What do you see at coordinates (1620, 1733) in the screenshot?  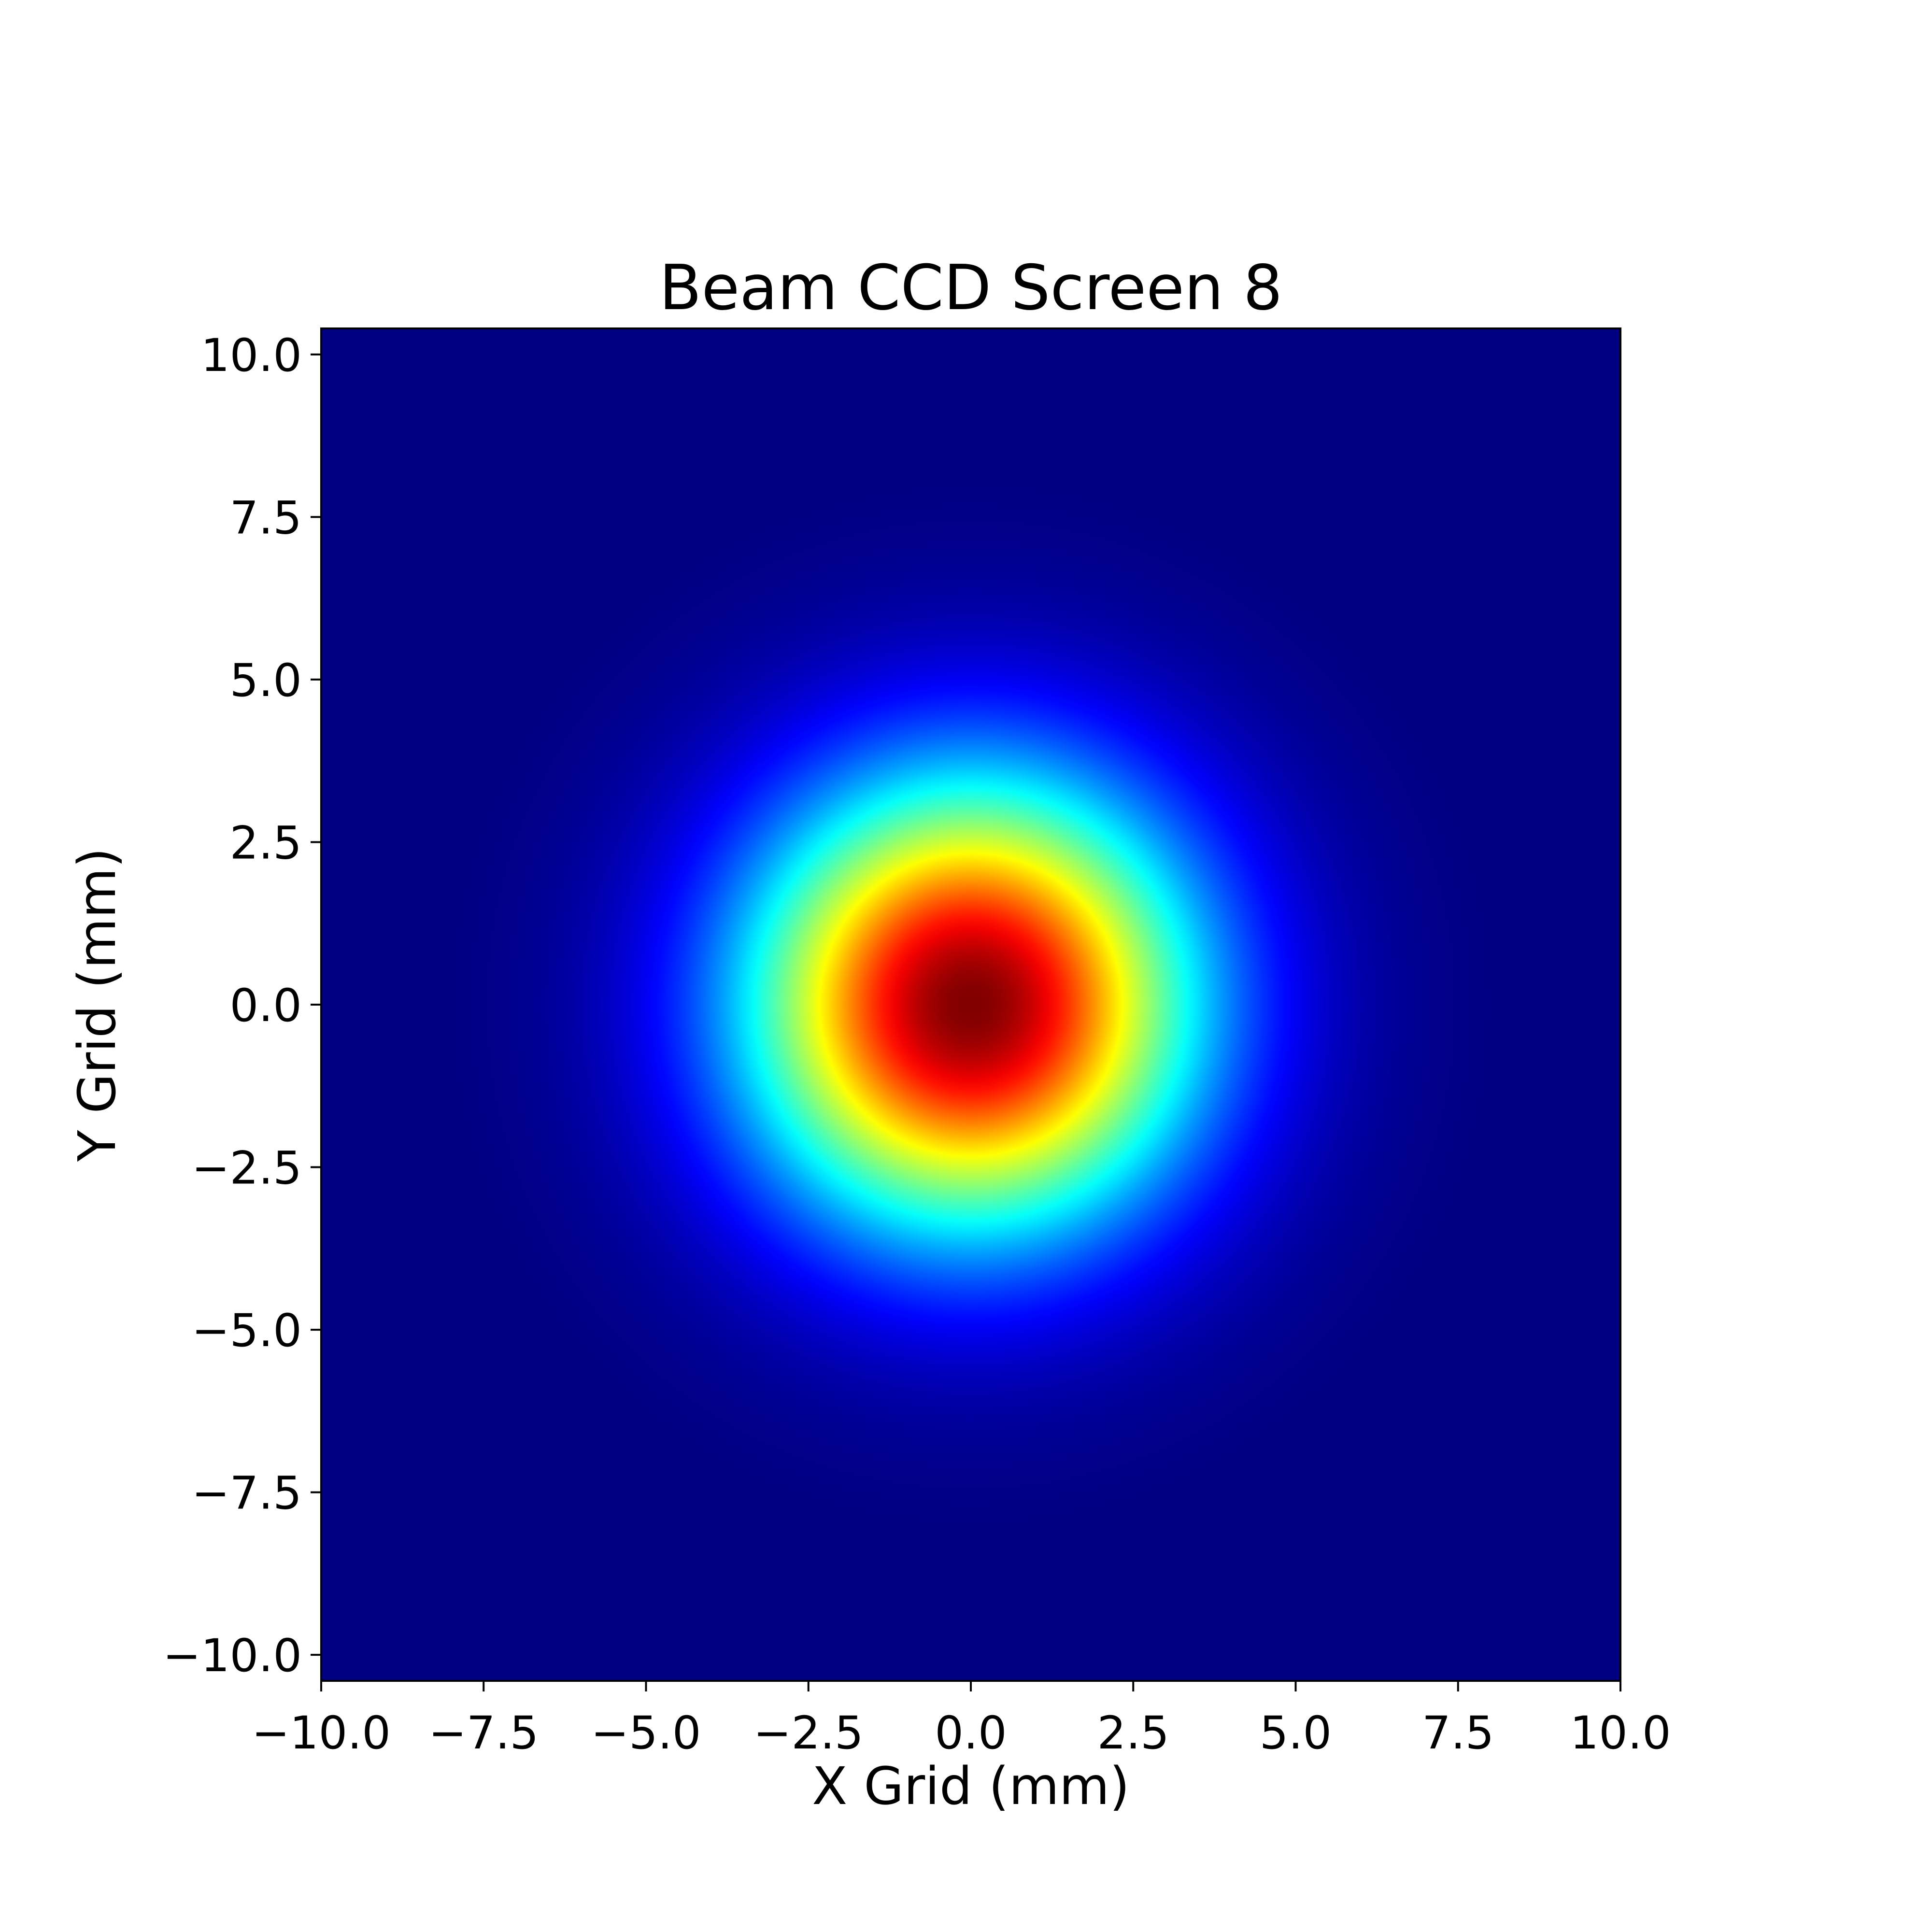 I see `x-tick-label: 10.0` at bounding box center [1620, 1733].